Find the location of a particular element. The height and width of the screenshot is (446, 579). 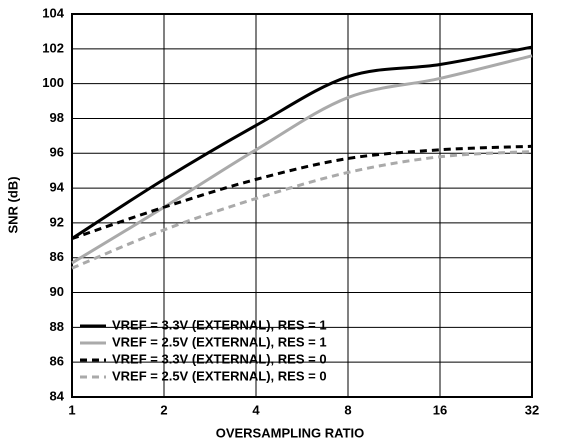

x-tick-label: 2 is located at coordinates (163, 409).